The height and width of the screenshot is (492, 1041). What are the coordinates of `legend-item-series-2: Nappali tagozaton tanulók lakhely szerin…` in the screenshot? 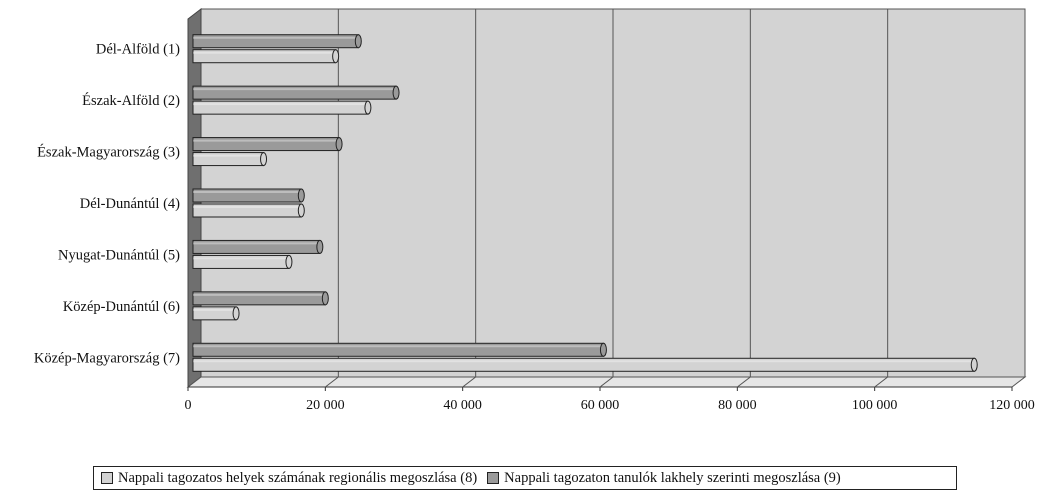 It's located at (664, 478).